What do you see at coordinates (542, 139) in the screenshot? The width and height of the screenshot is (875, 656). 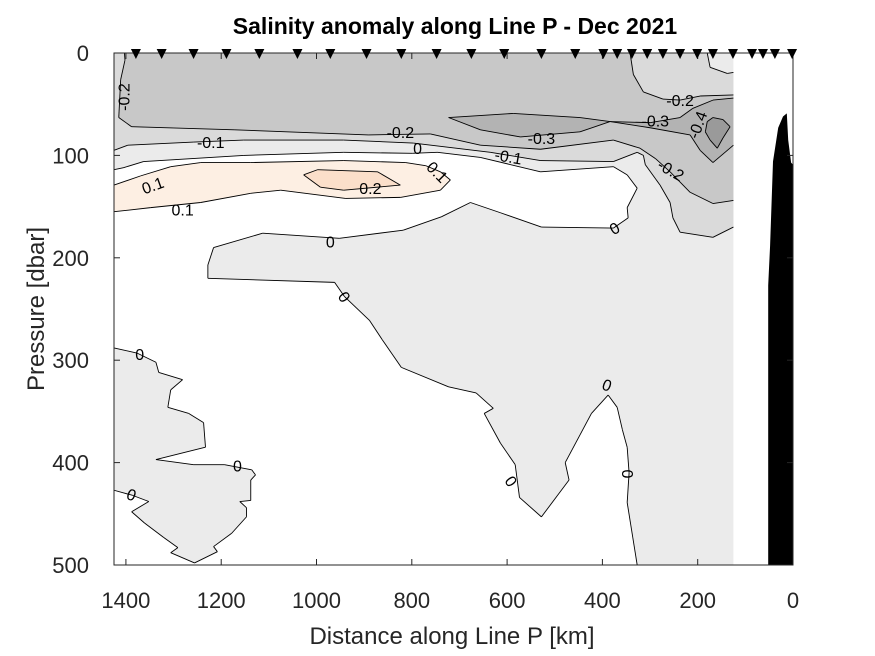 I see `contour-label: -0.3` at bounding box center [542, 139].